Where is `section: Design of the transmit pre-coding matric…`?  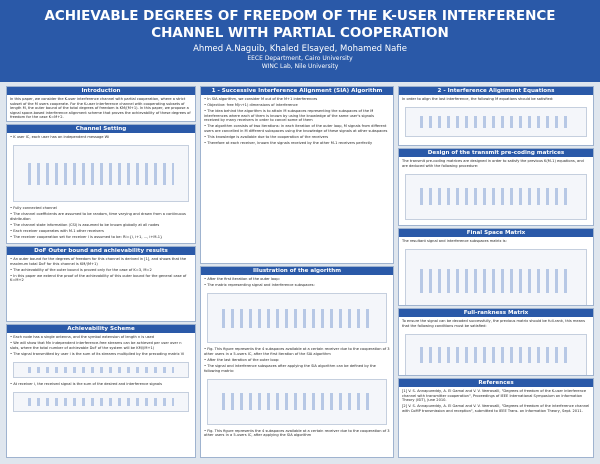 section: Design of the transmit pre-coding matric… is located at coordinates (496, 187).